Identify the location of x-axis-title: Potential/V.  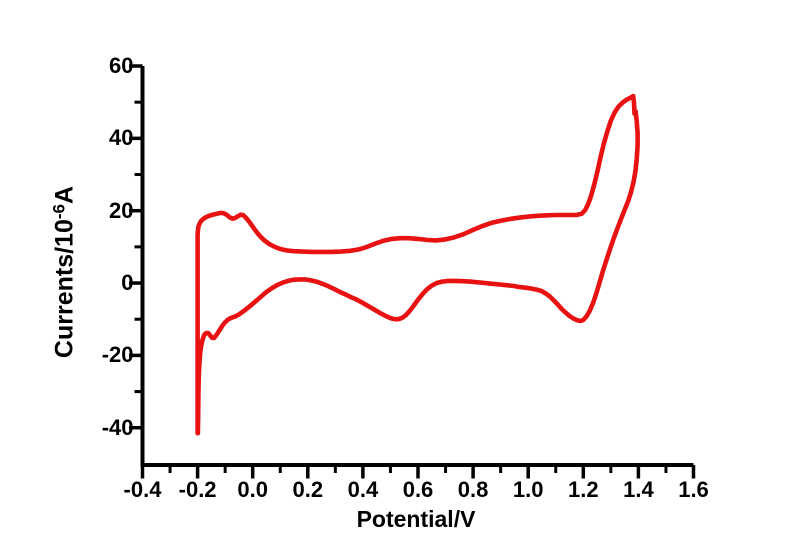
(416, 519).